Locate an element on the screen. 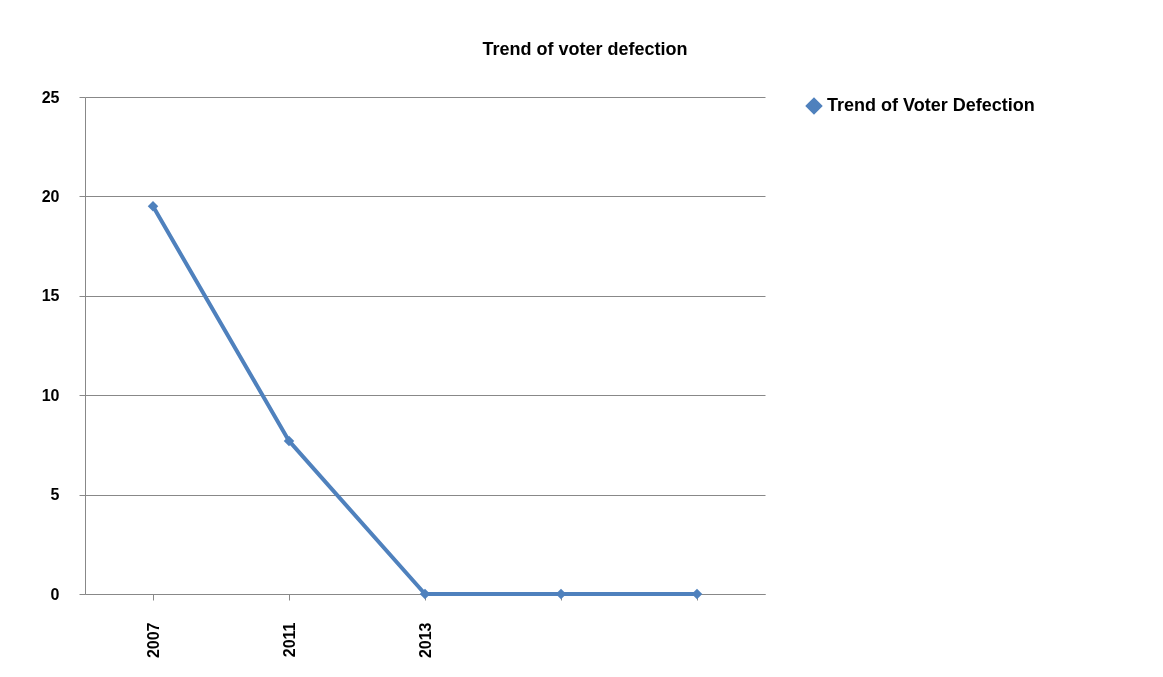 This screenshot has width=1163, height=677. x-tick-label: 2007 is located at coordinates (153, 640).